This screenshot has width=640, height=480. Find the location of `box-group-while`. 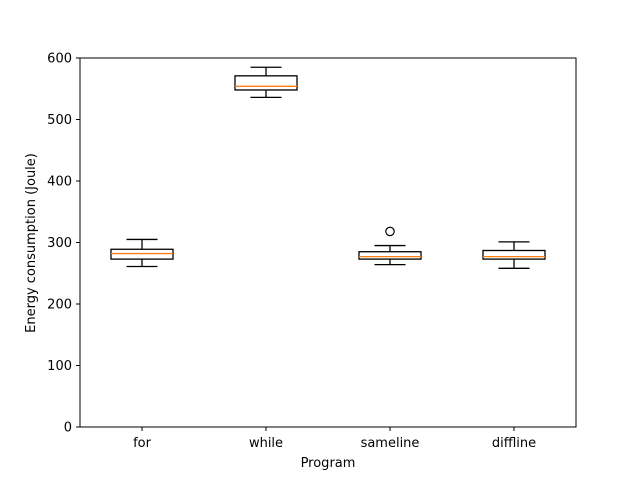

box-group-while is located at coordinates (266, 82).